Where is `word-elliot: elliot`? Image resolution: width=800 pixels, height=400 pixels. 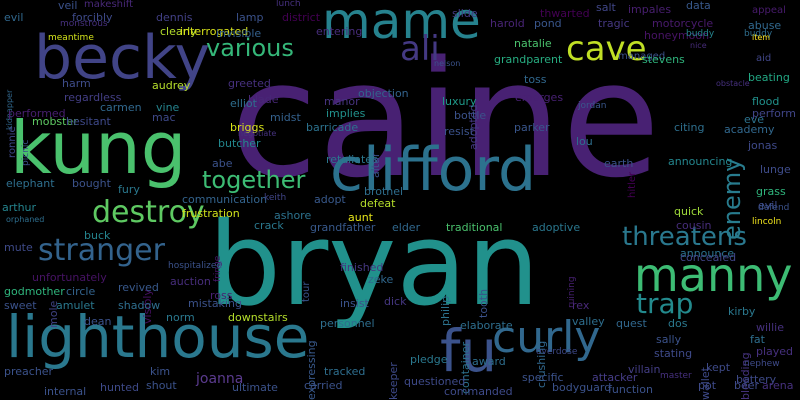
word-elliot: elliot is located at coordinates (243, 103).